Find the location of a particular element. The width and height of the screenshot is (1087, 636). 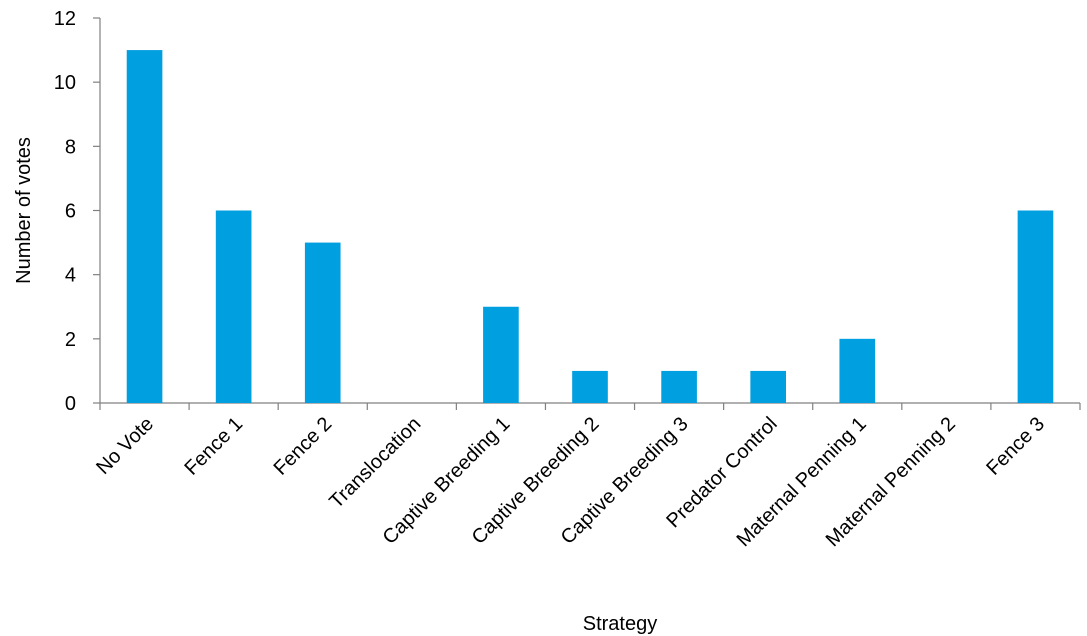

x-tick-label: Translocation is located at coordinates (375, 463).